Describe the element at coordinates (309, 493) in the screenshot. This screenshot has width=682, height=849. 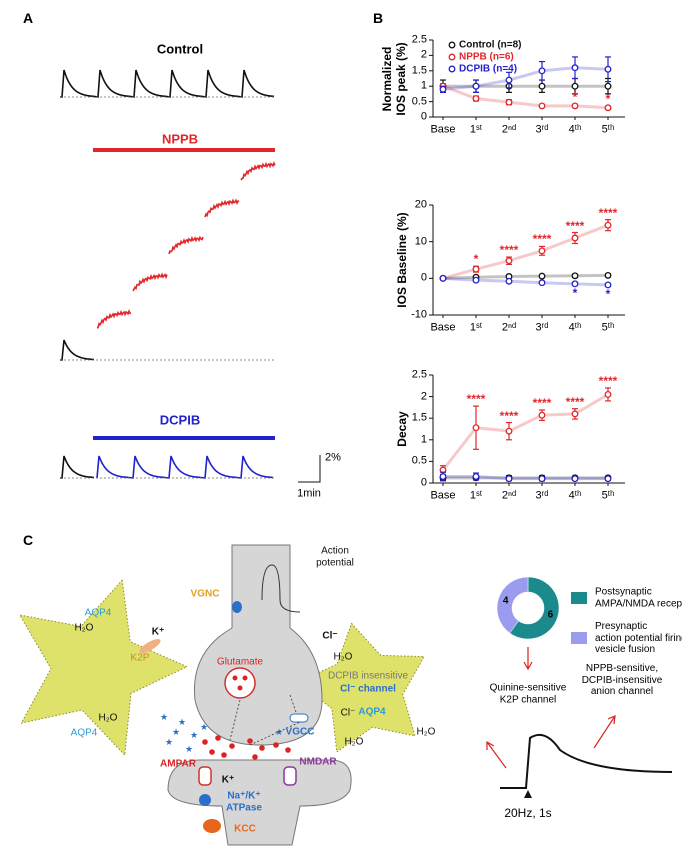
I see `scale-label: 1min` at that location.